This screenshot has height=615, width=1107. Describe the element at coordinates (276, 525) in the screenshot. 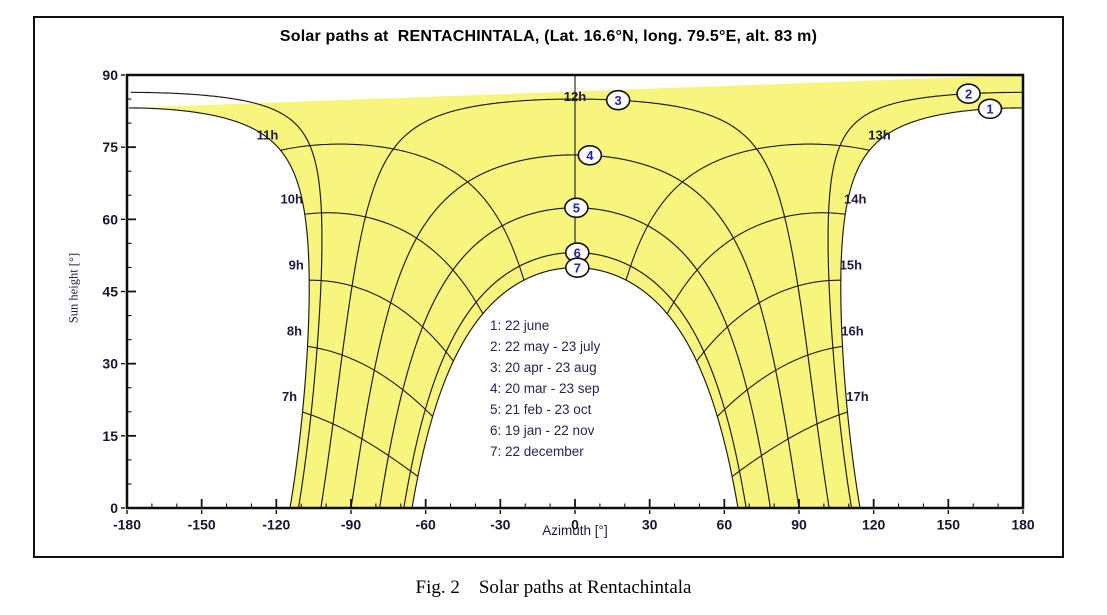

I see `x-tick-label: -120` at that location.